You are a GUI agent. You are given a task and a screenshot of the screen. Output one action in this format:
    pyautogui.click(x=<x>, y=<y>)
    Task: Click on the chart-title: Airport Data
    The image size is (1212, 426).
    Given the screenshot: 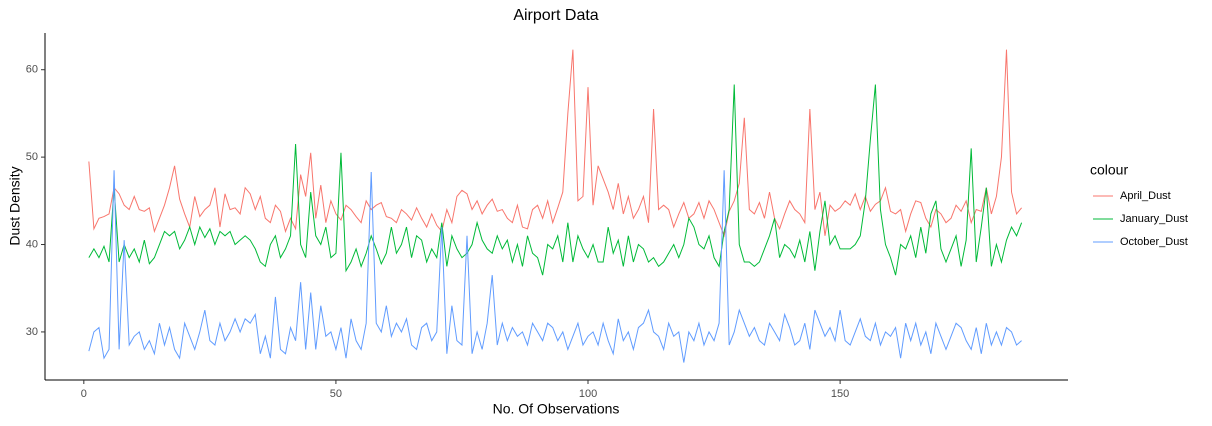 What is the action you would take?
    pyautogui.click(x=555, y=15)
    